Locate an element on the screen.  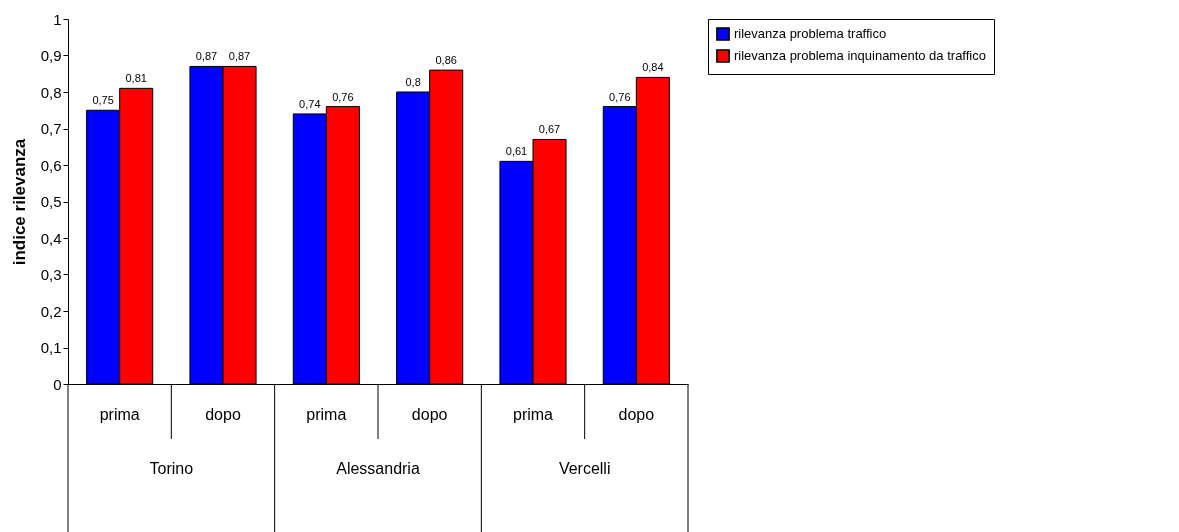
text: Alessandria is located at coordinates (378, 468).